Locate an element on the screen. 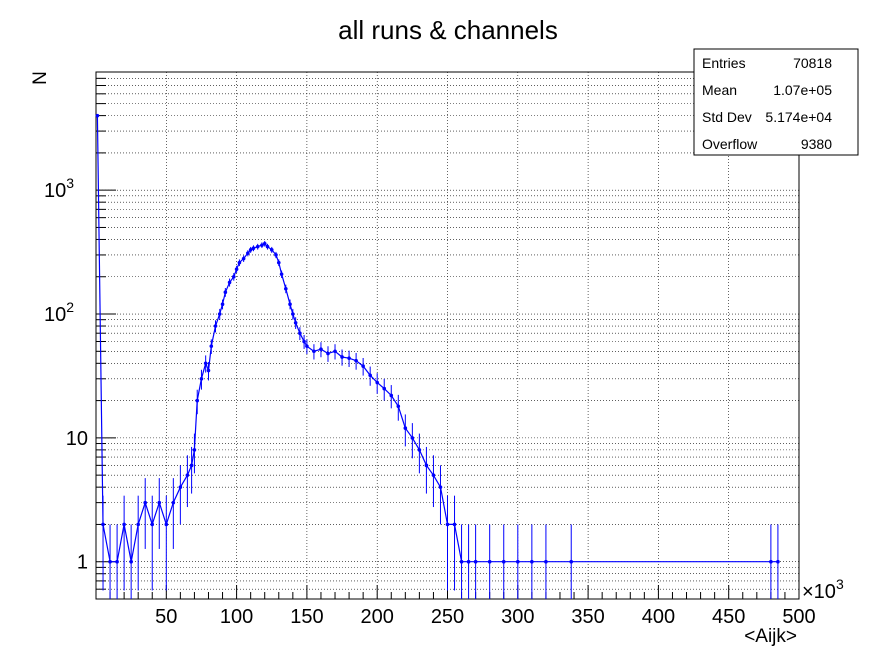 This screenshot has height=672, width=896. chart-title: all runs & channels is located at coordinates (448, 30).